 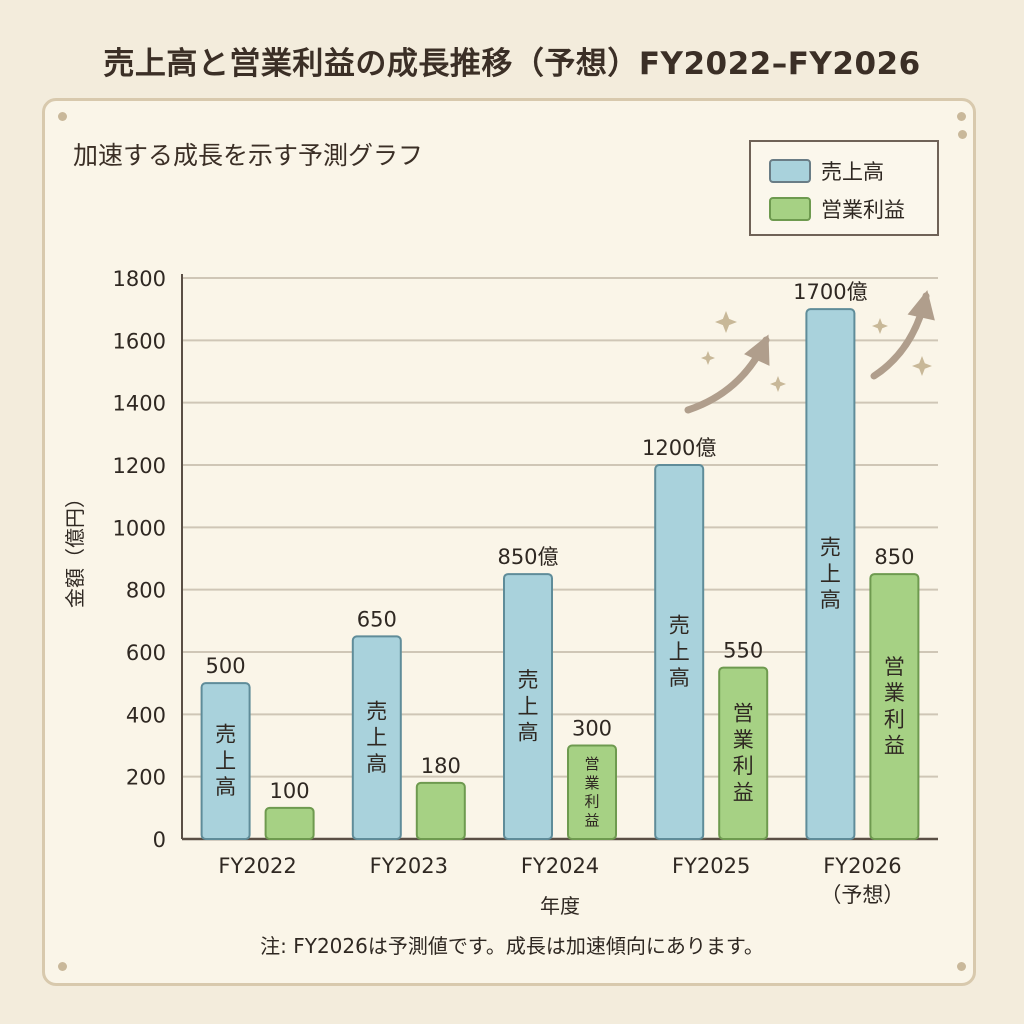 I want to click on legend-item-revenue: 売上高, so click(x=826, y=171).